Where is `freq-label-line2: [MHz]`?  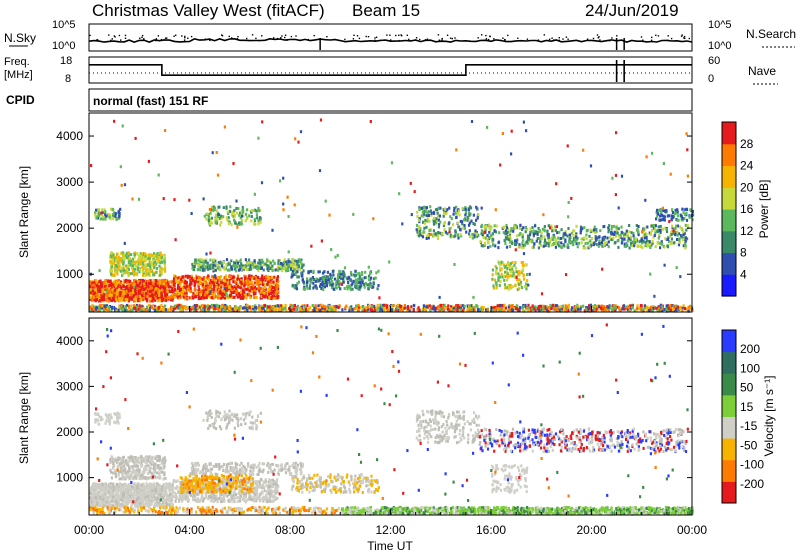 freq-label-line2: [MHz] is located at coordinates (18, 75).